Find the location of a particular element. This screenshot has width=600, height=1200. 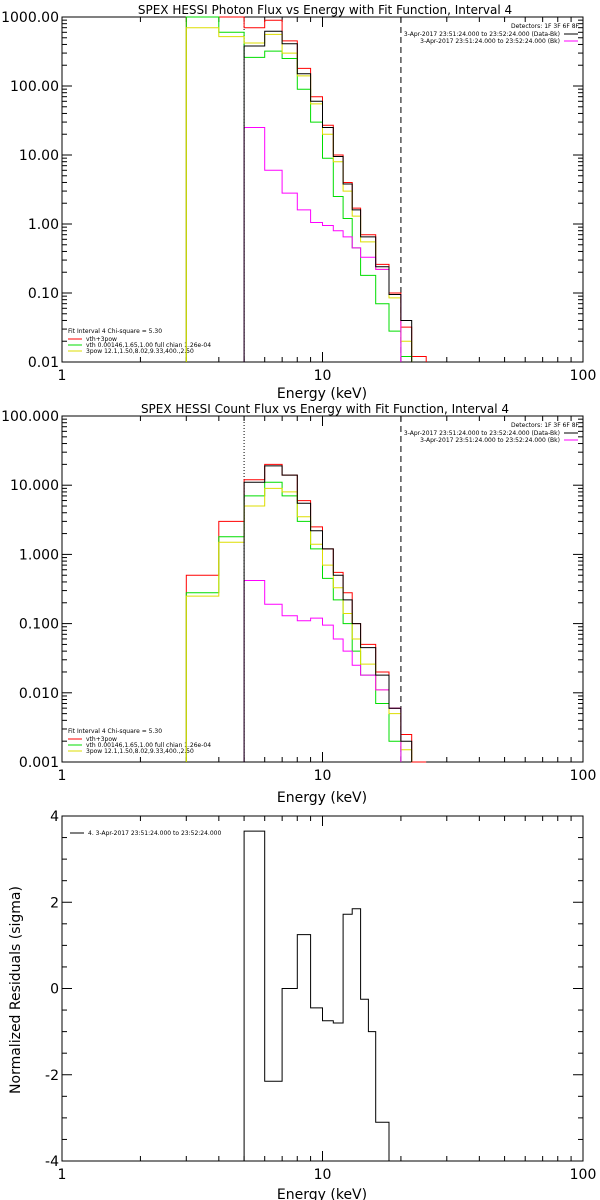

panel3-y-tick-label: 4 is located at coordinates (54, 817).